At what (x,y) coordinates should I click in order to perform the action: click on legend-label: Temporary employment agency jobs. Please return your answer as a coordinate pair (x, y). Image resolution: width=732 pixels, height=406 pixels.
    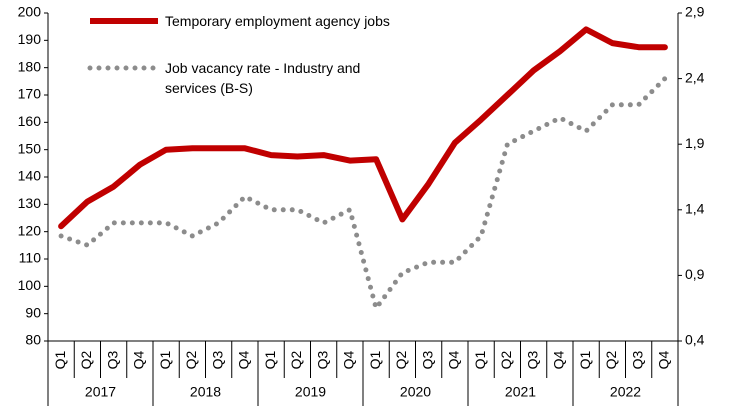
    Looking at the image, I should click on (277, 21).